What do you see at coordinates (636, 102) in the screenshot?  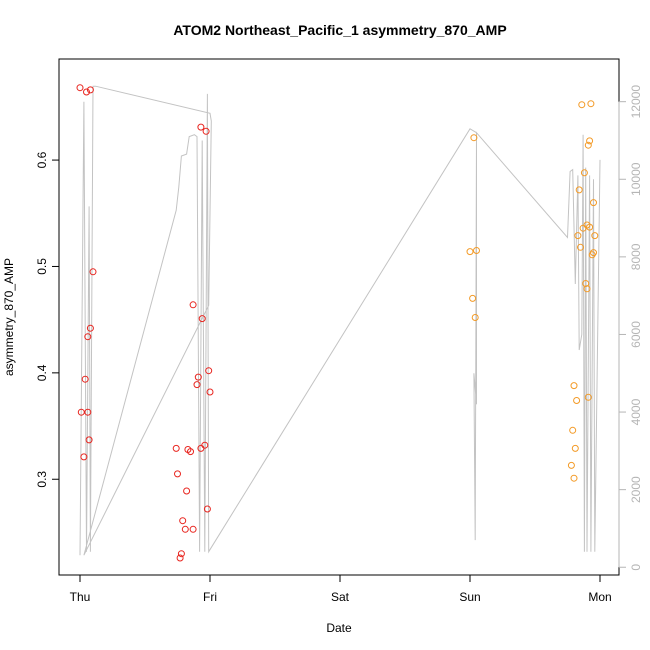 I see `y2-tick-label: 12000` at bounding box center [636, 102].